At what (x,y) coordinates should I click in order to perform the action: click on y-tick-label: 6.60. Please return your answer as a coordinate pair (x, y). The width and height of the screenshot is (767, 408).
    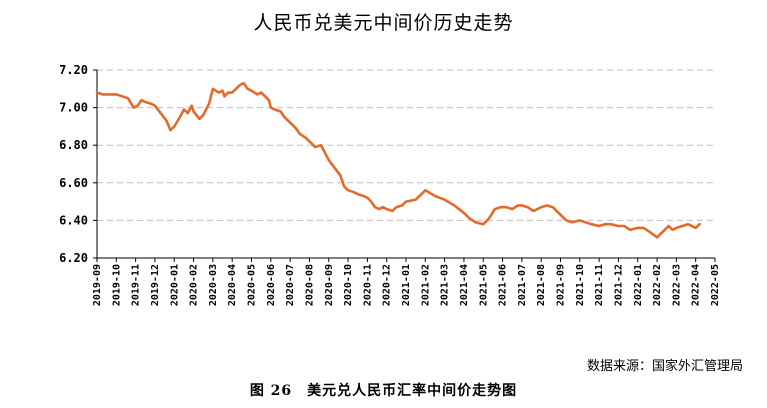
    Looking at the image, I should click on (73, 183).